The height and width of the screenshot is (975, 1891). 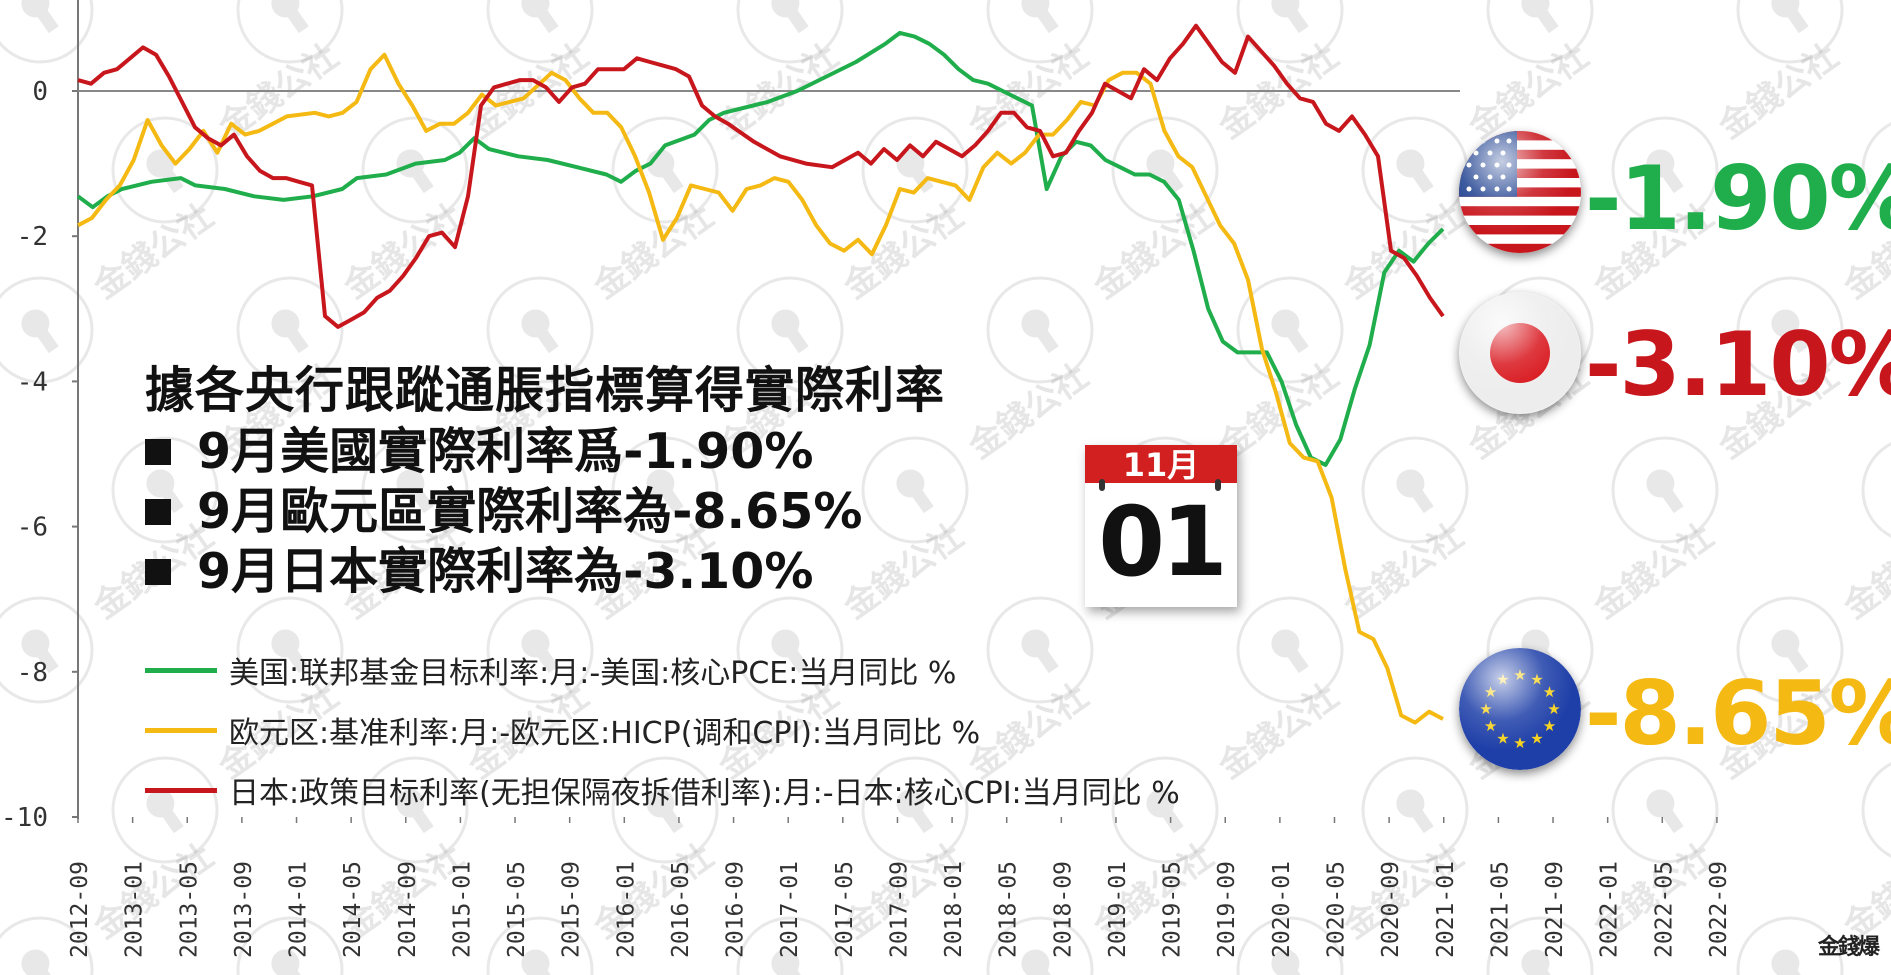 I want to click on x-tick-label: 2021-05, so click(x=1500, y=909).